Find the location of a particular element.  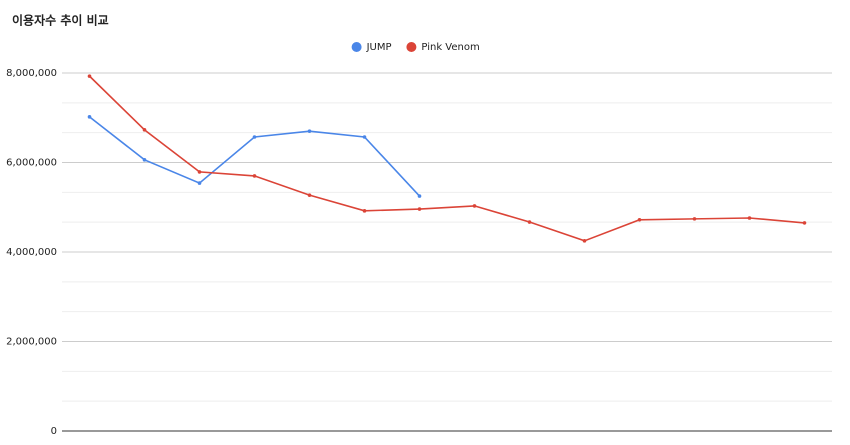

chart-title: 이용자수 추이 비교 is located at coordinates (60, 20).